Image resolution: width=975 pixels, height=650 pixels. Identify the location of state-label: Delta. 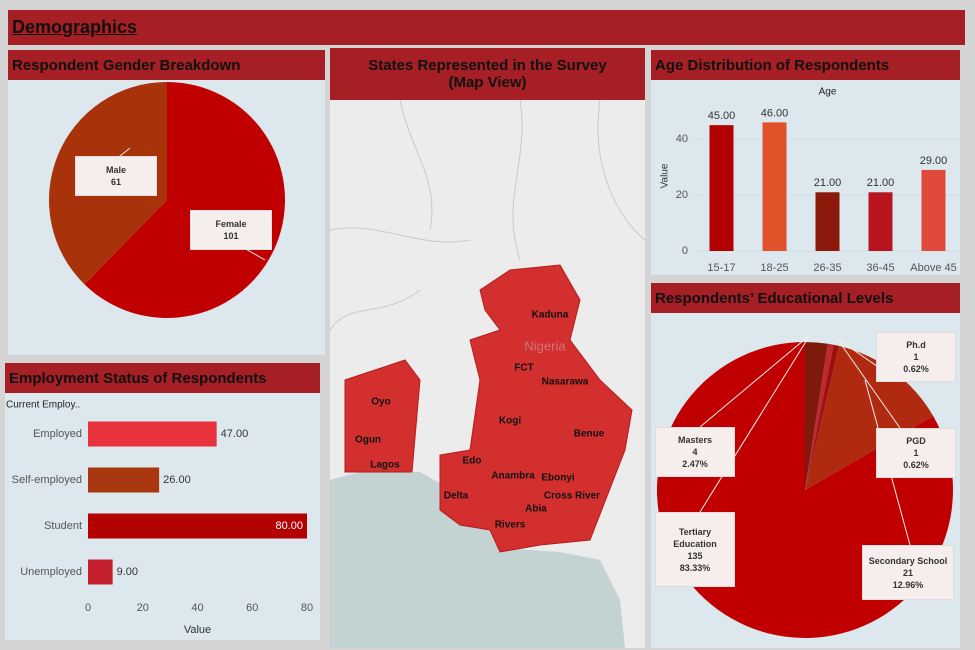
(456, 496).